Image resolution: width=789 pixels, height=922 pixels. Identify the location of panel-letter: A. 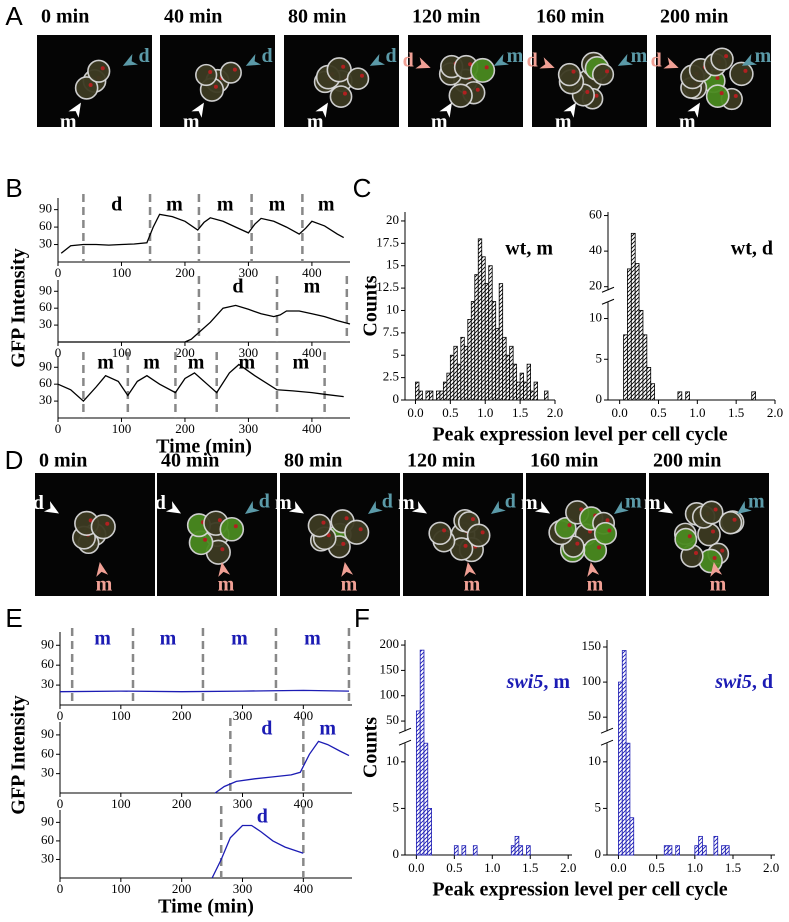
(14, 16).